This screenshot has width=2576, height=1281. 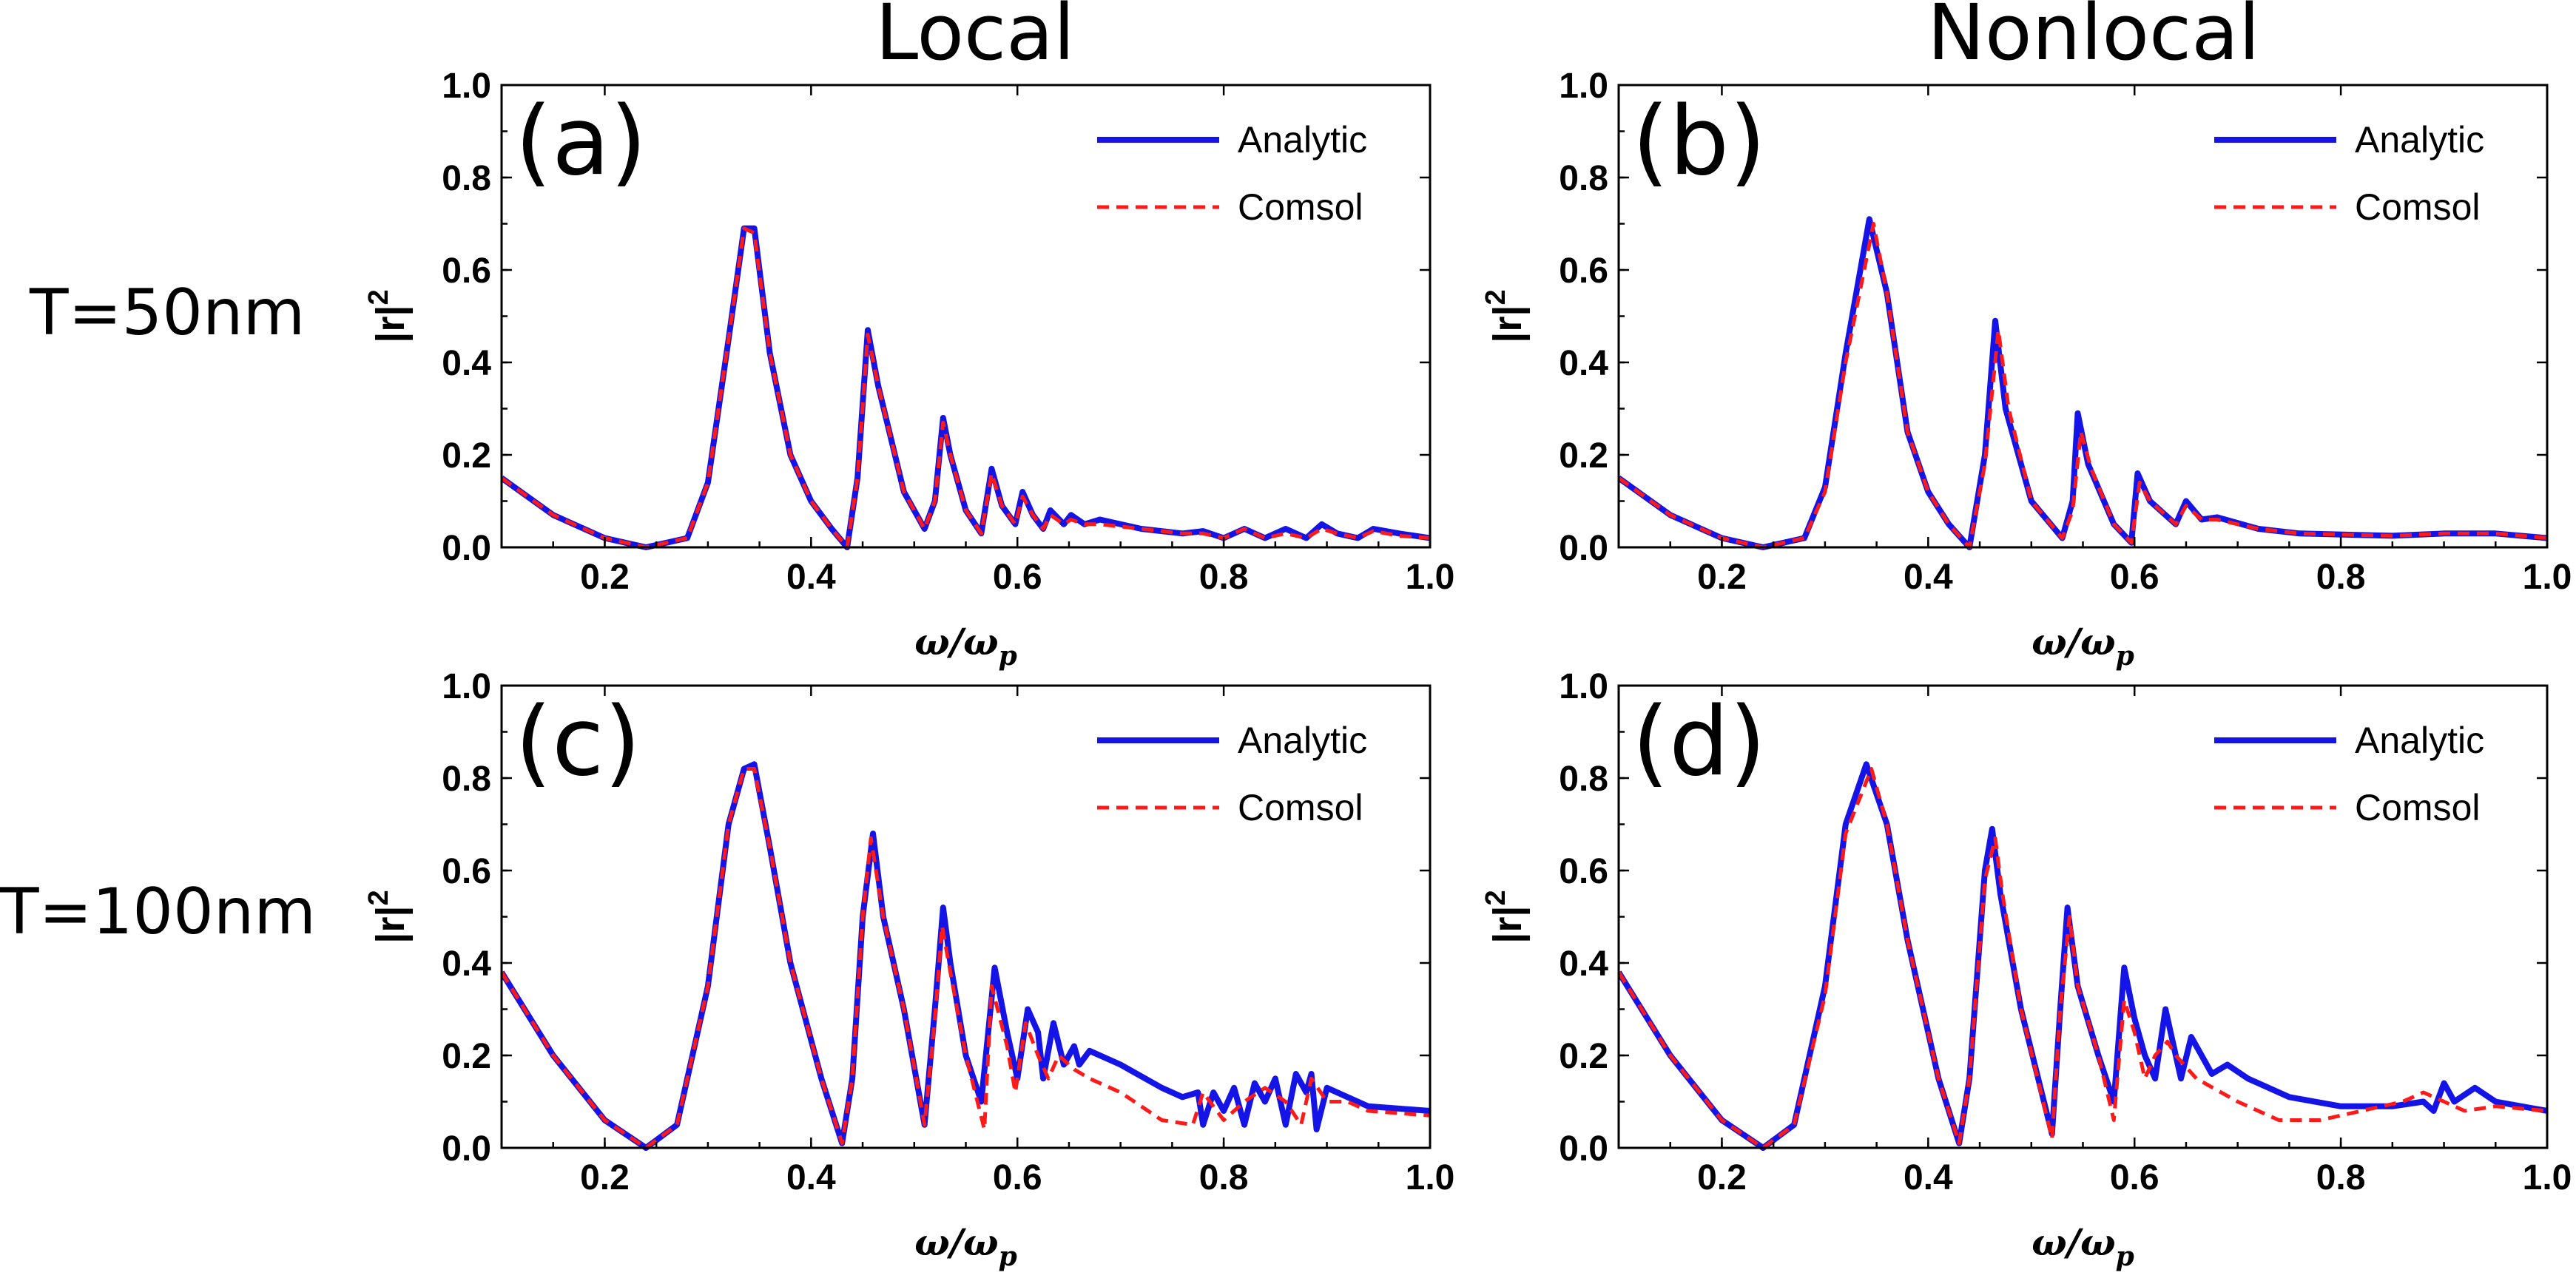 What do you see at coordinates (1699, 142) in the screenshot?
I see `panel-label: (b)` at bounding box center [1699, 142].